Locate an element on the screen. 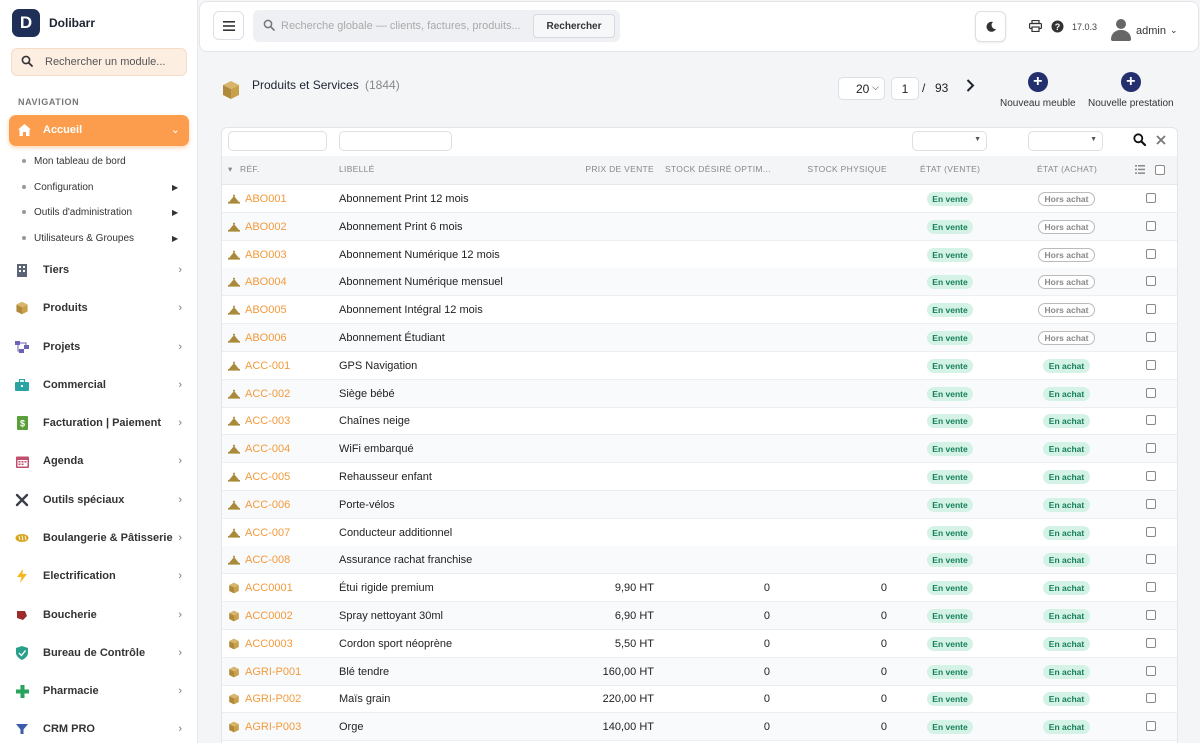 This screenshot has width=1200, height=743. sidebar-subitem: Configuration ▶ is located at coordinates (100, 187).